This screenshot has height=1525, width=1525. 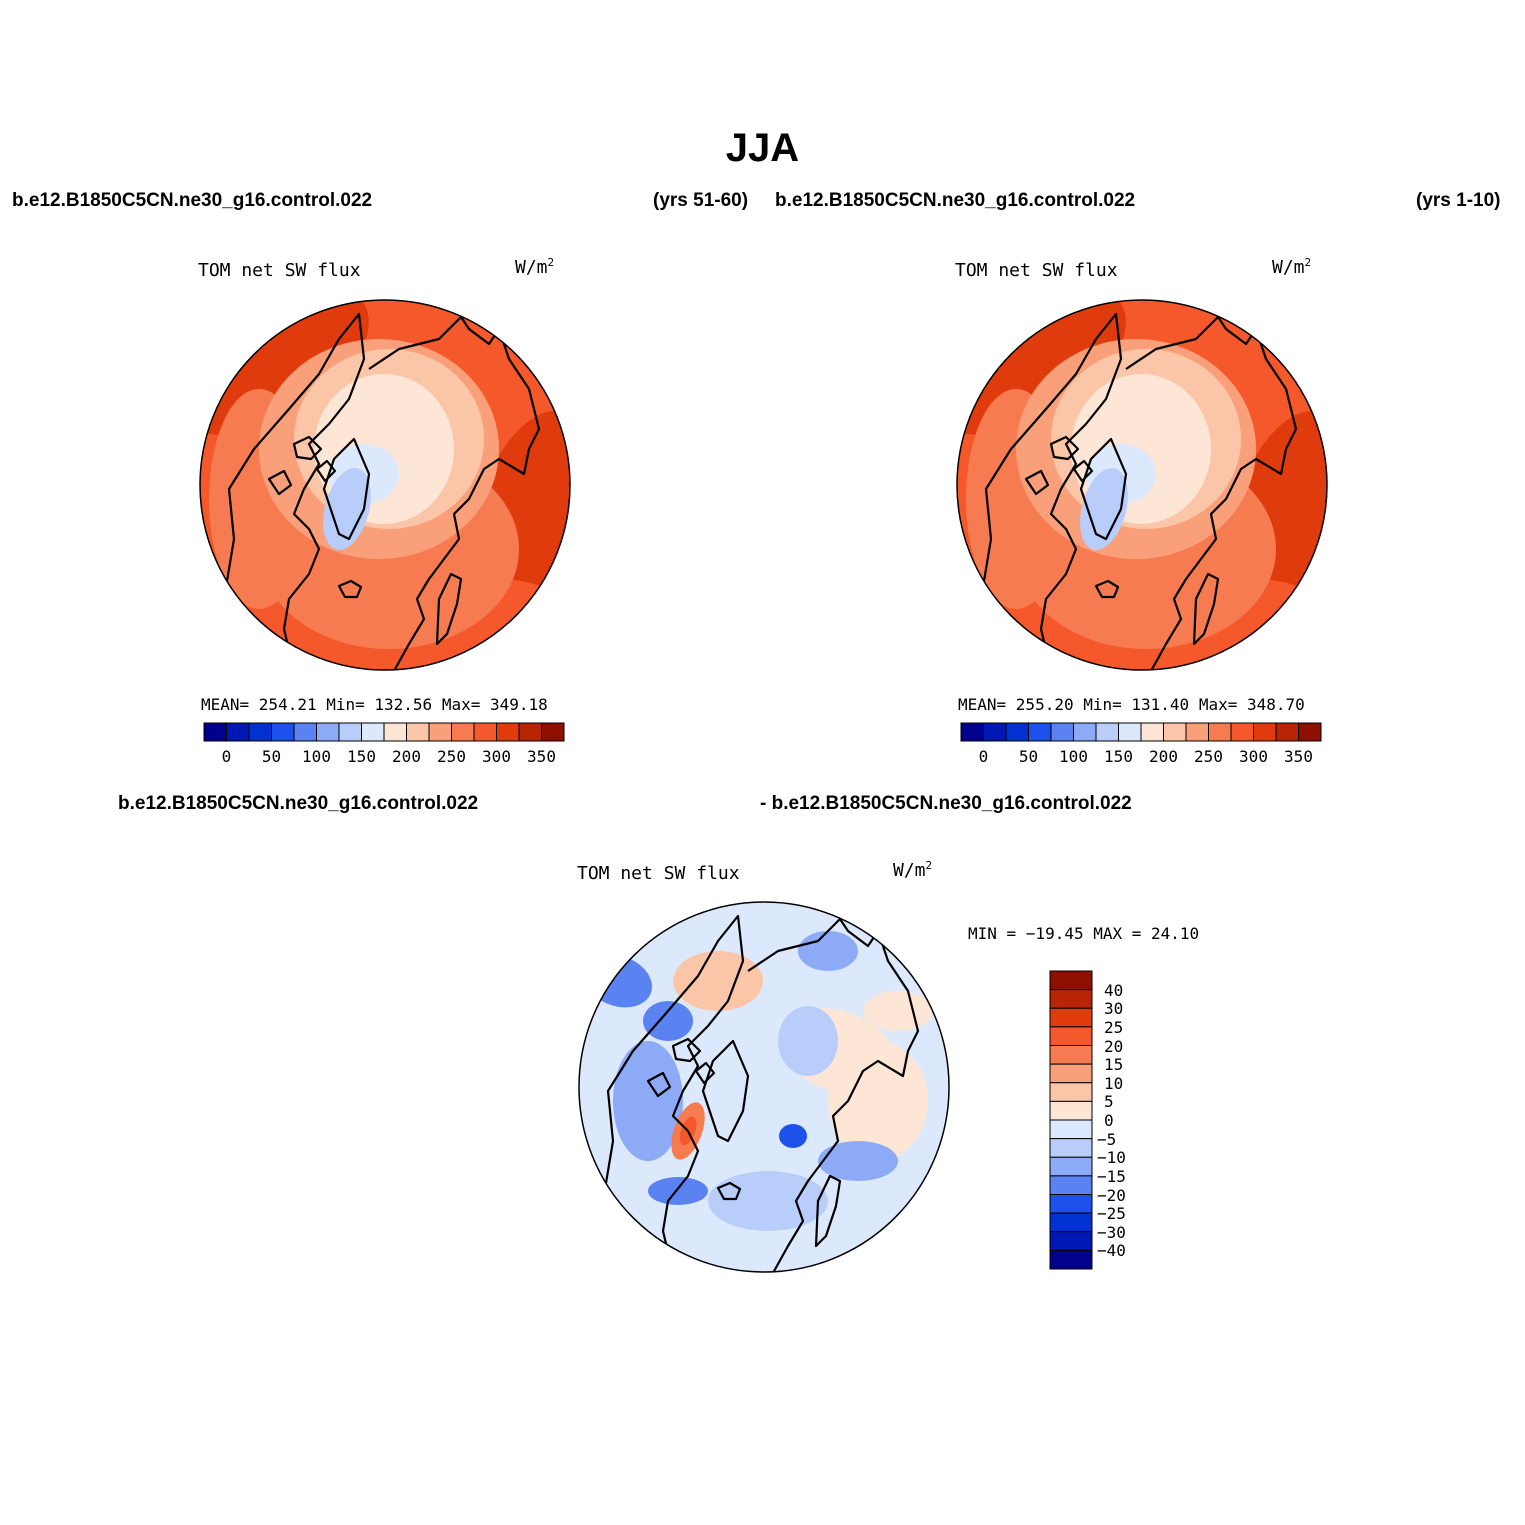 What do you see at coordinates (1111, 1251) in the screenshot?
I see `colorbar-tick-label: −40` at bounding box center [1111, 1251].